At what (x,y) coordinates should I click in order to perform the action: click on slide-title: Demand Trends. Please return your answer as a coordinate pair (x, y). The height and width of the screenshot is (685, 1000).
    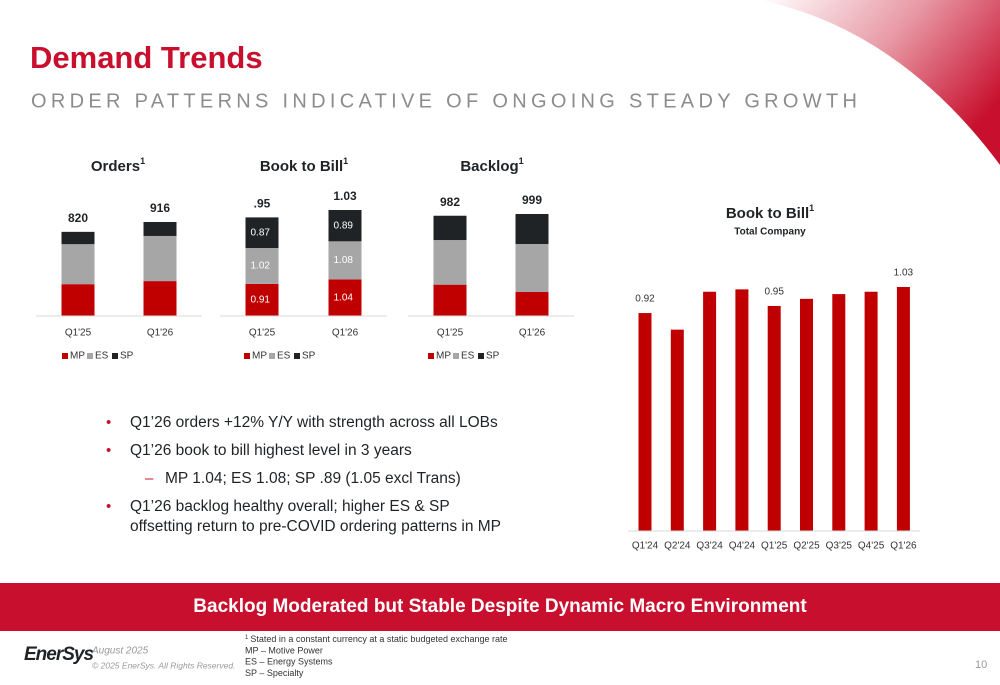
    Looking at the image, I should click on (146, 57).